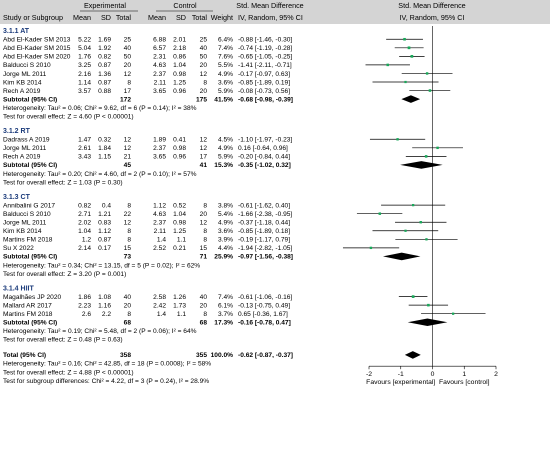 This screenshot has width=550, height=463. I want to click on subtotal-weight: 17.3%, so click(223, 323).